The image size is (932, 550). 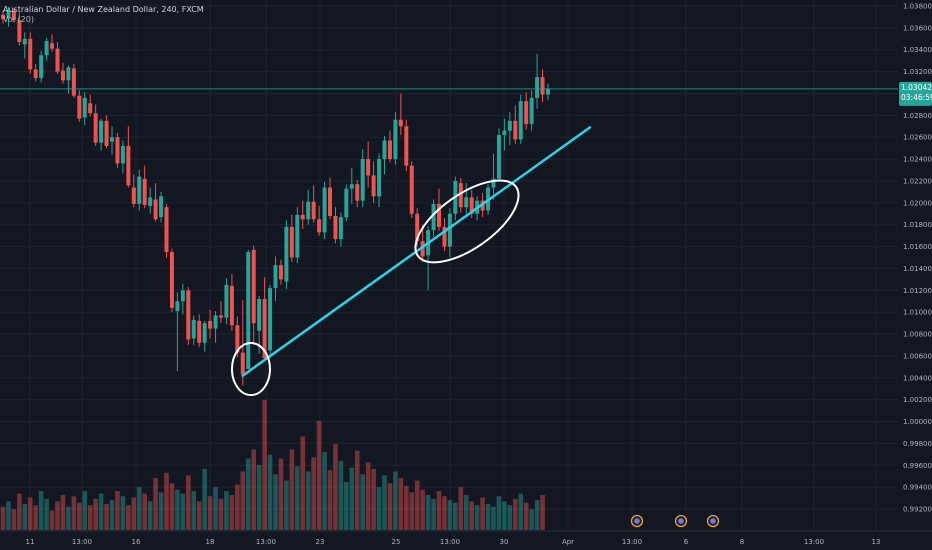 I want to click on time-scale, so click(x=449, y=540).